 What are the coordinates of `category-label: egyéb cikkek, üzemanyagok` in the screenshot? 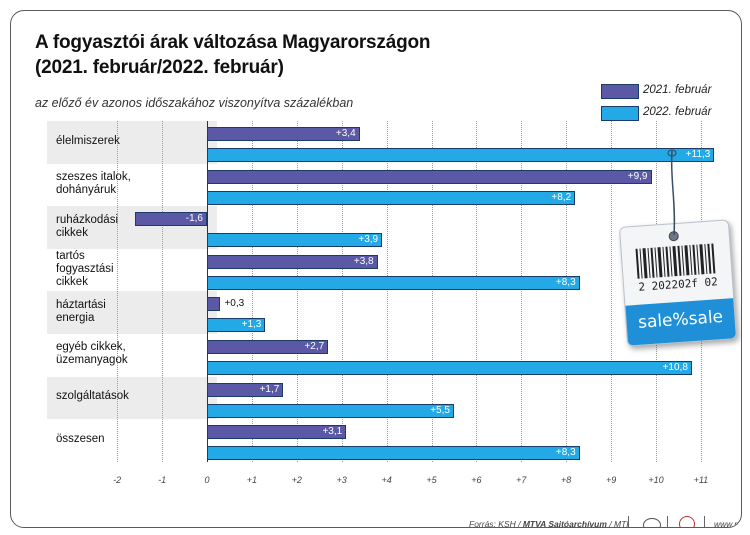 It's located at (126, 354).